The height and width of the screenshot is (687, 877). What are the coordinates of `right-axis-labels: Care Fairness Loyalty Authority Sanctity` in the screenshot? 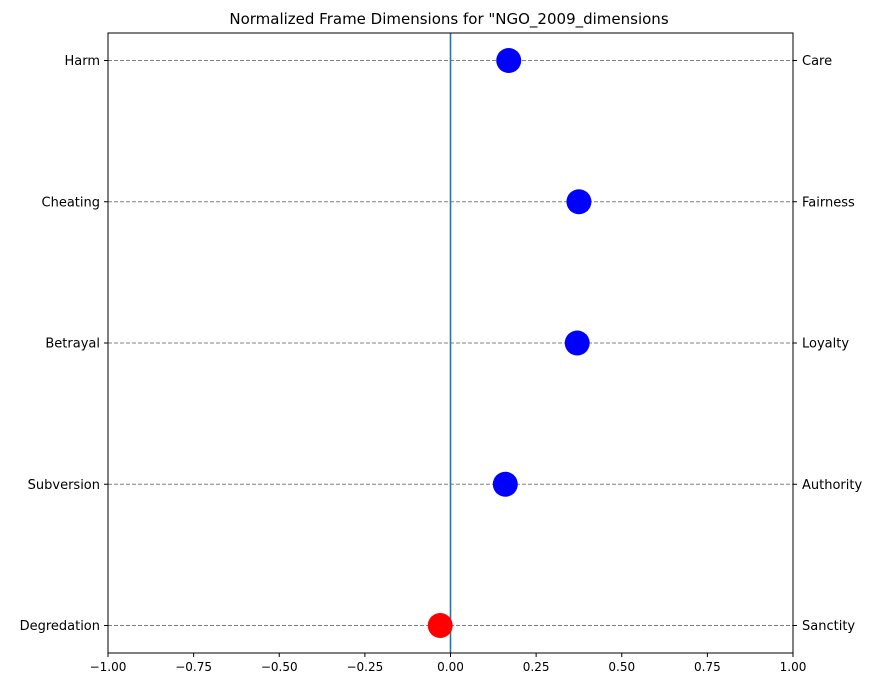 It's located at (827, 344).